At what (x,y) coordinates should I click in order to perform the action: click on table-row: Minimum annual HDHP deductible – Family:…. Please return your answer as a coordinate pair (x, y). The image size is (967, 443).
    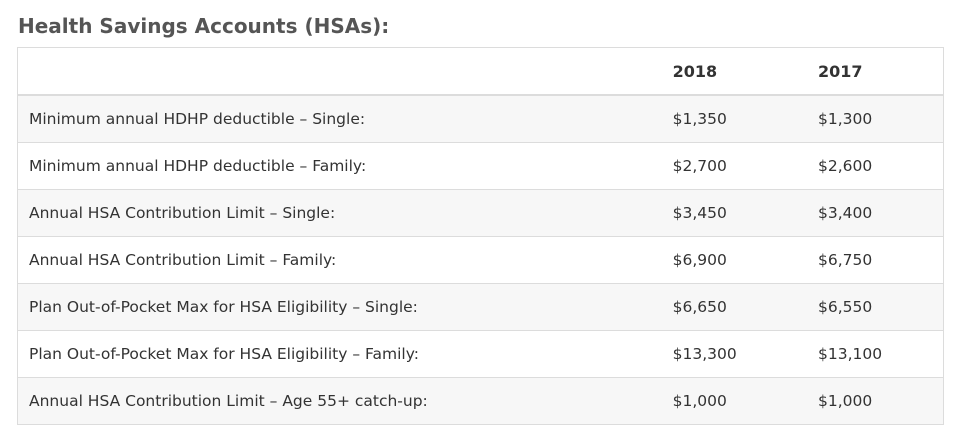
    Looking at the image, I should click on (480, 166).